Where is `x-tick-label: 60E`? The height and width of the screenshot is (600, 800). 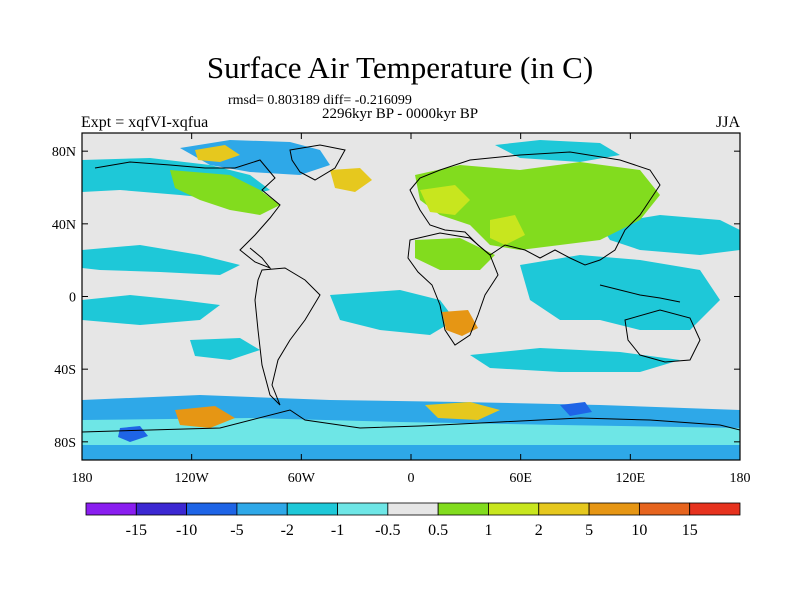 x-tick-label: 60E is located at coordinates (520, 478).